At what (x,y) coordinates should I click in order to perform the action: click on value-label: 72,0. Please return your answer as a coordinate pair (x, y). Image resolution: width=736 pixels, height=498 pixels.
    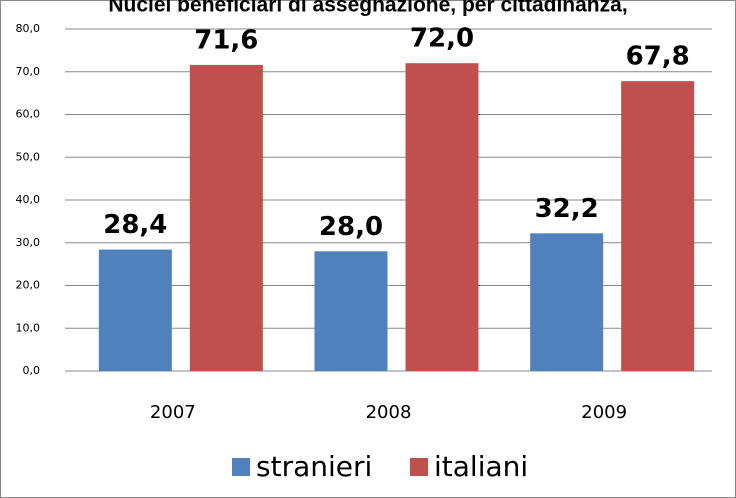
    Looking at the image, I should click on (442, 39).